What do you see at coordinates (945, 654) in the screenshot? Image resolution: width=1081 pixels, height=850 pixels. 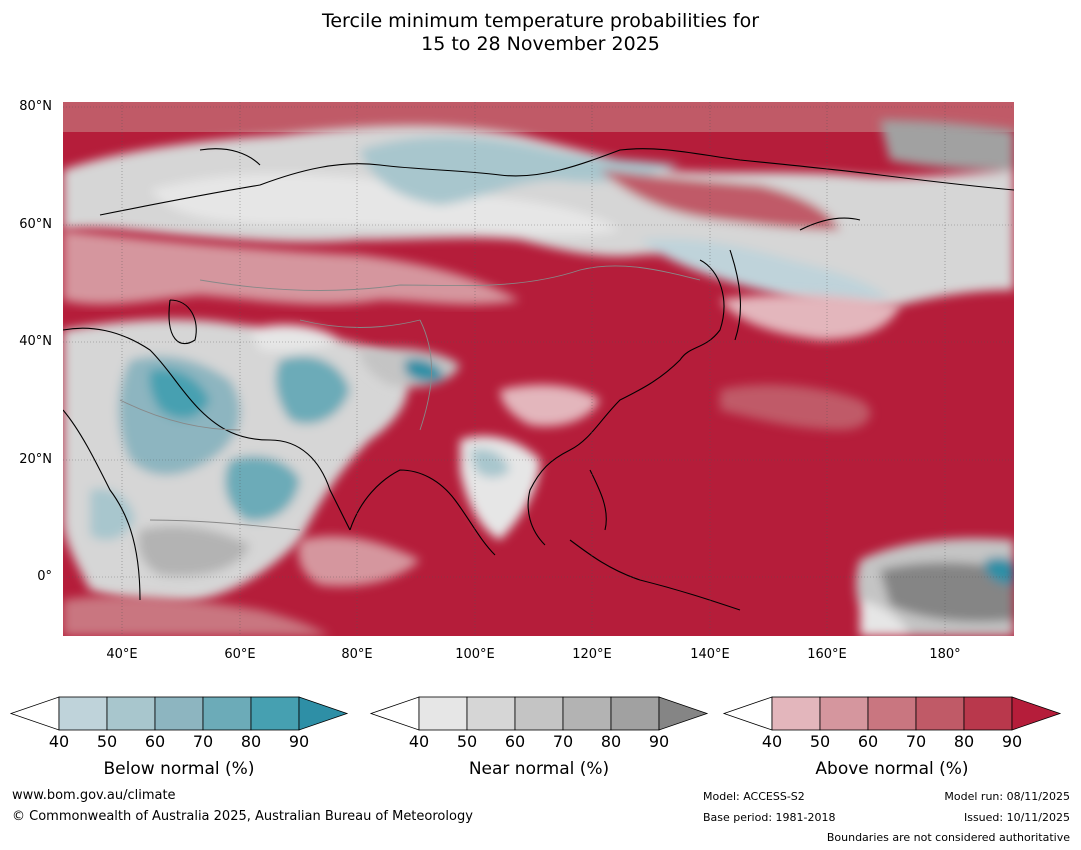 I see `lon-label-180: 180°` at bounding box center [945, 654].